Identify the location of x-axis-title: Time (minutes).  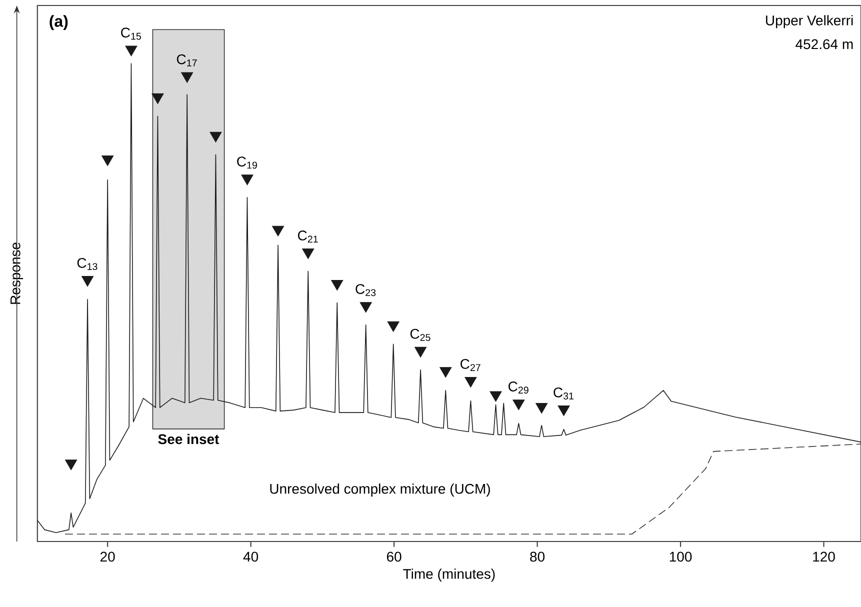
(449, 575).